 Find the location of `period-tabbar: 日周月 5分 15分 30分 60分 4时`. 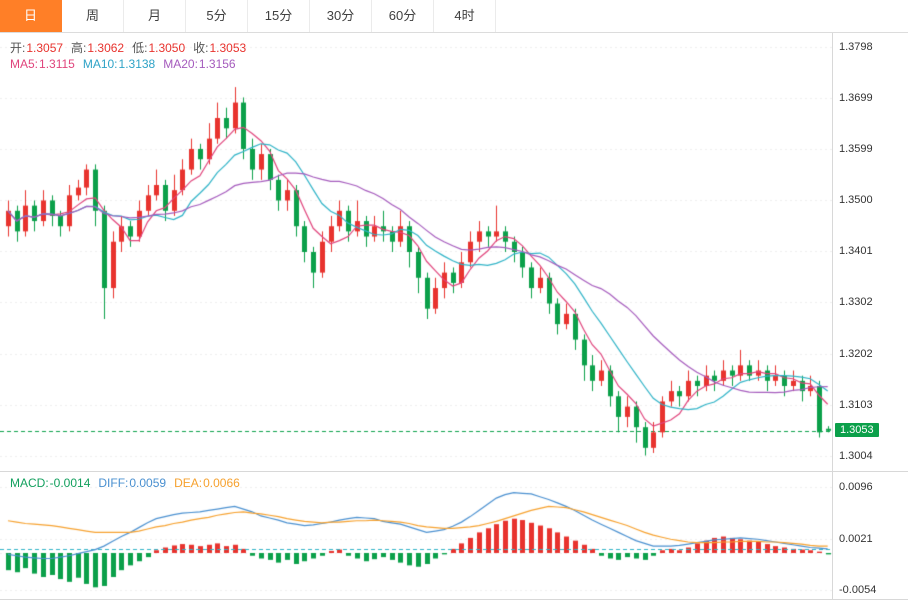

period-tabbar: 日周月 5分 15分 30分 60分 4时 is located at coordinates (454, 16).